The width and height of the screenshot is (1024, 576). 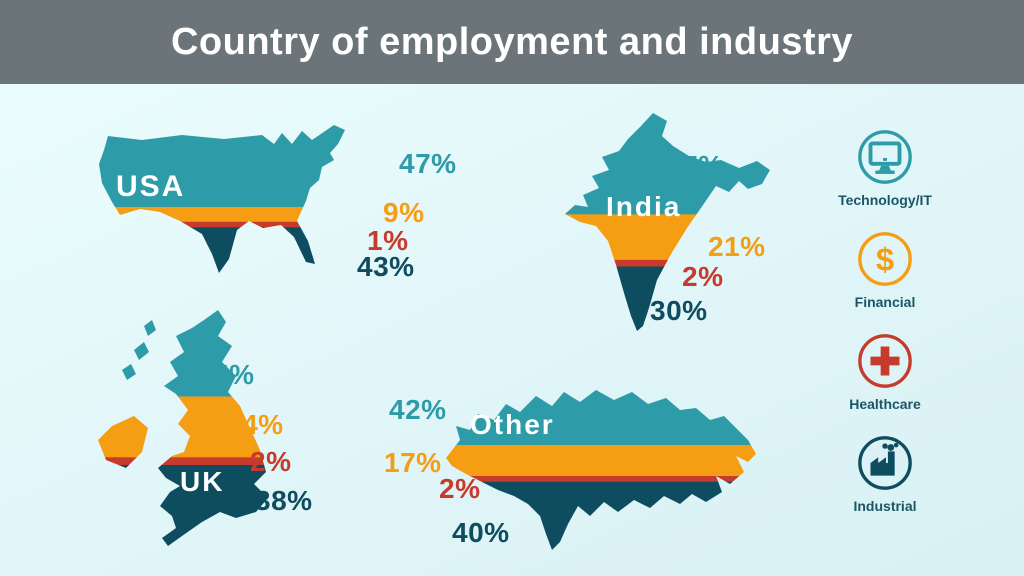 I want to click on country-label-uk: UK, so click(x=202, y=481).